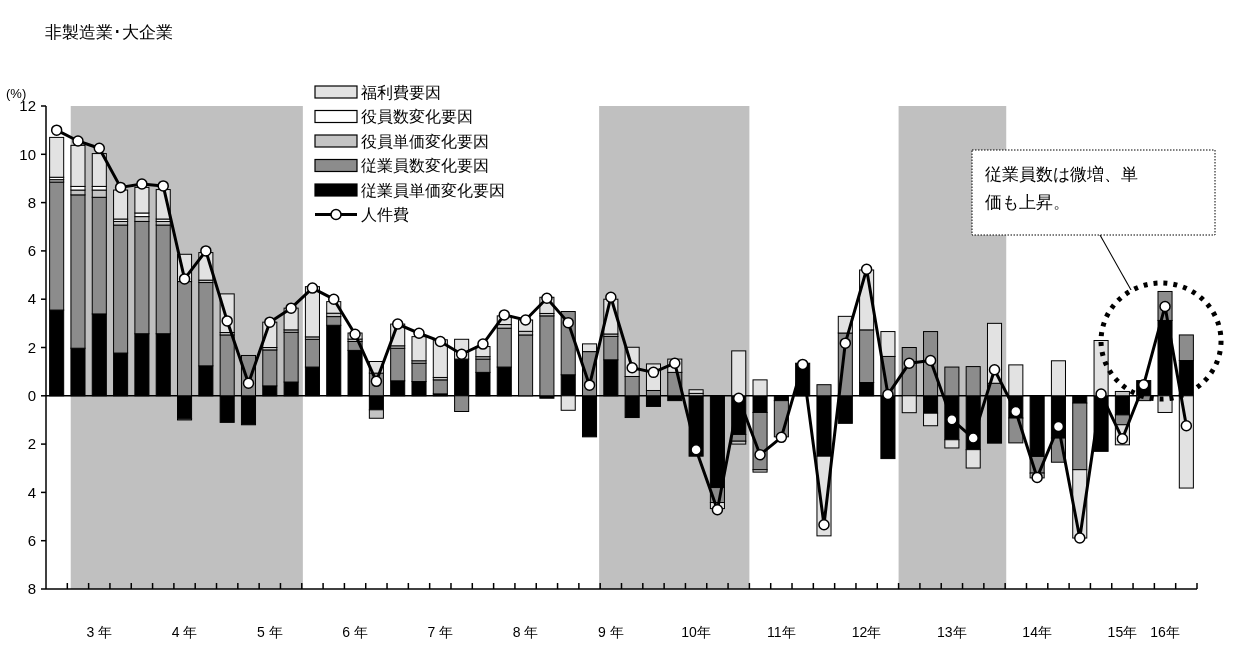 This screenshot has width=1236, height=654. I want to click on chart-title: 非製造業･大企業, so click(109, 32).